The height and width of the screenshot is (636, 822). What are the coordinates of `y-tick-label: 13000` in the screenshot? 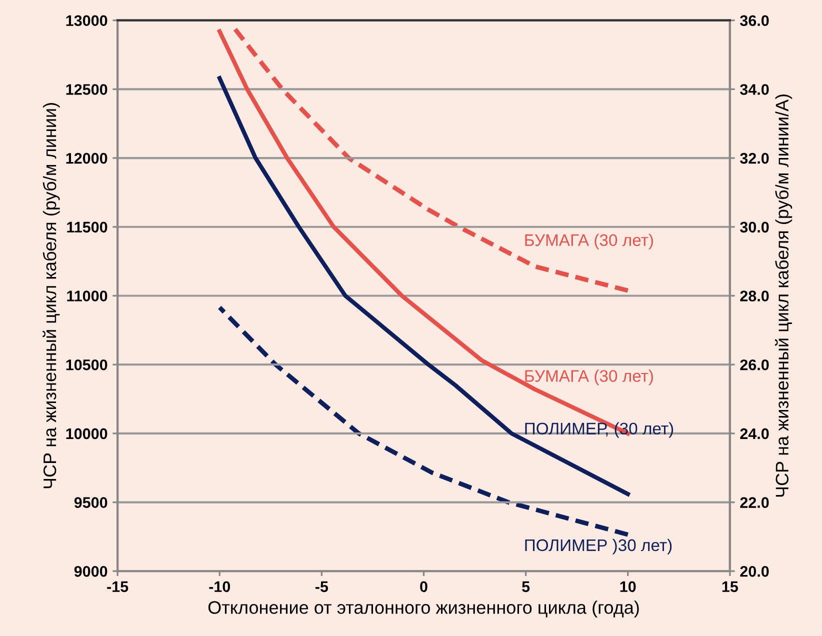 It's located at (87, 20).